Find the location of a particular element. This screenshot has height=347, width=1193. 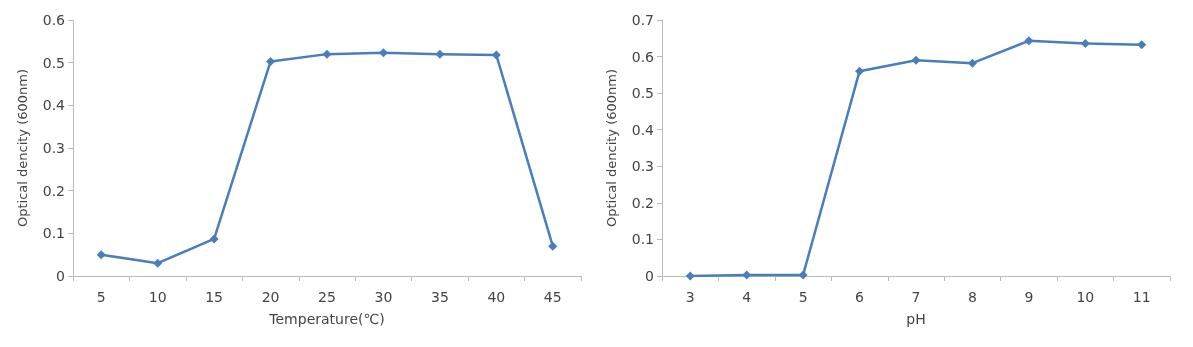

x-tick-label: 9 is located at coordinates (1029, 297).